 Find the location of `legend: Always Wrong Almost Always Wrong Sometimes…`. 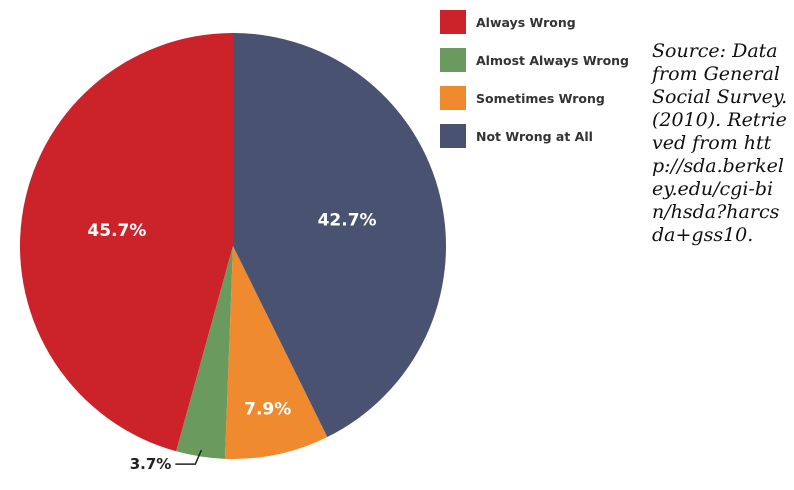

legend: Always Wrong Almost Always Wrong Sometimes… is located at coordinates (534, 79).